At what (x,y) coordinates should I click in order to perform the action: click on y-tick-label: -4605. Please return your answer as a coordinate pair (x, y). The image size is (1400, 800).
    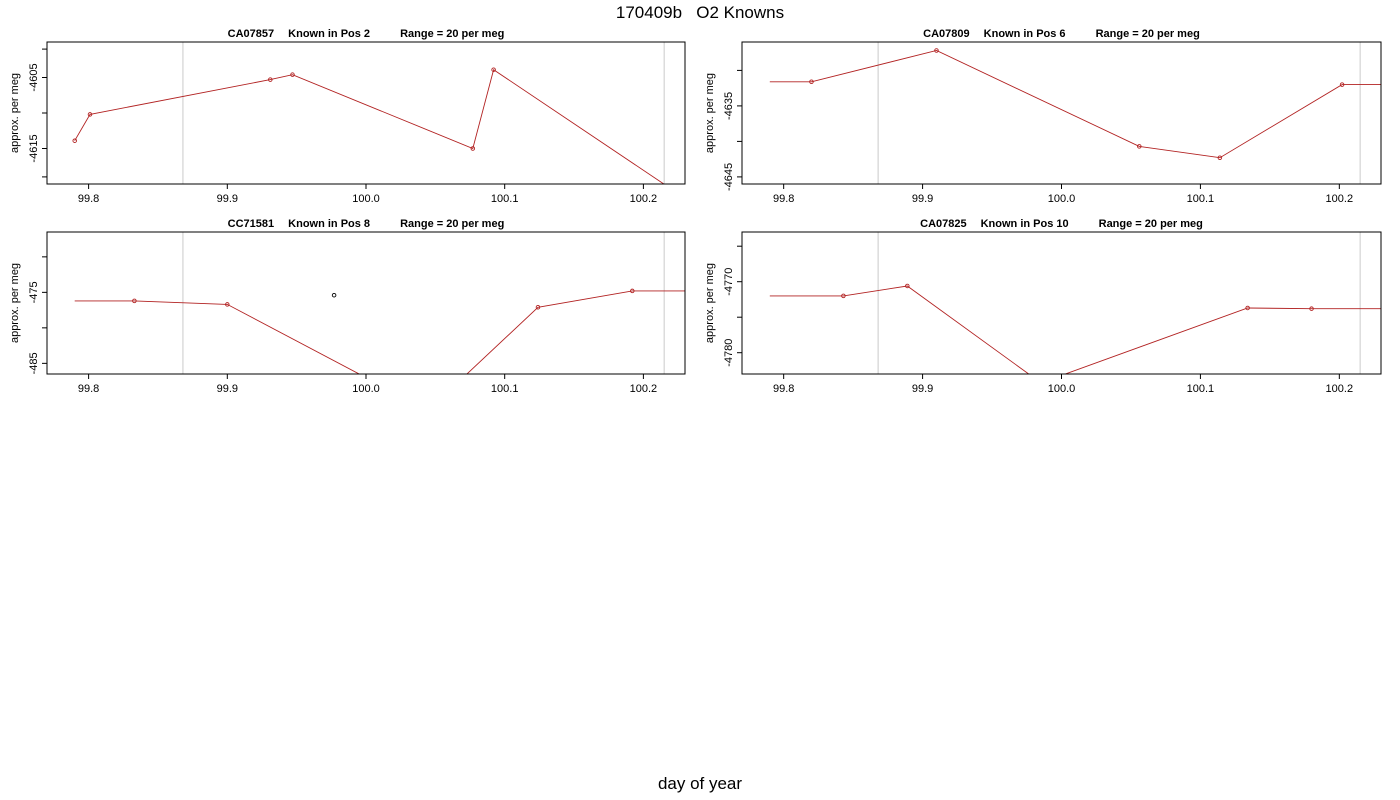
    Looking at the image, I should click on (34, 77).